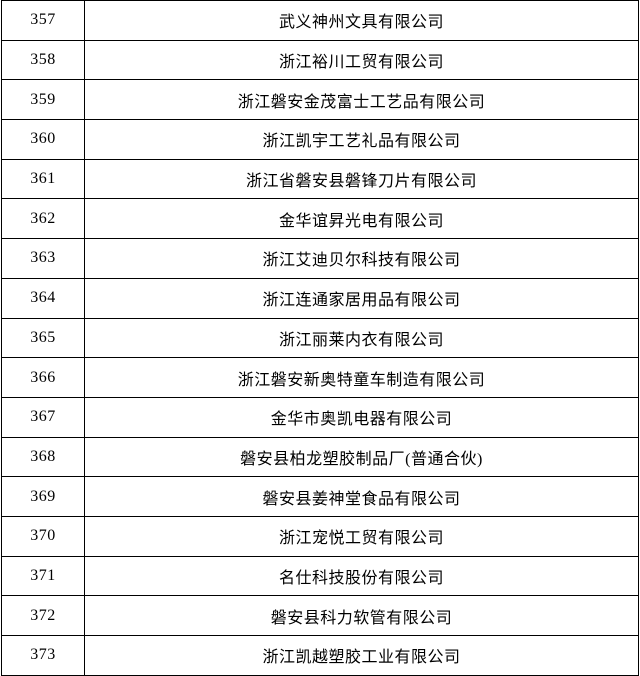  I want to click on company-name: 磐安县柏龙塑胶制品厂(普通合伙), so click(361, 457).